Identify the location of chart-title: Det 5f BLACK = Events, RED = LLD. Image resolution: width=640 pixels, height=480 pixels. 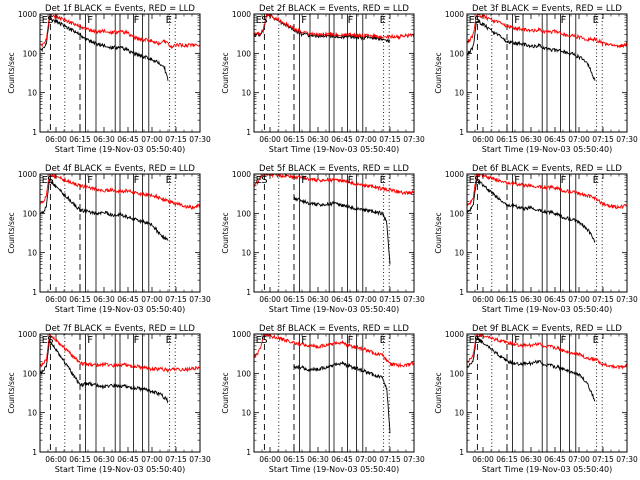
(334, 169).